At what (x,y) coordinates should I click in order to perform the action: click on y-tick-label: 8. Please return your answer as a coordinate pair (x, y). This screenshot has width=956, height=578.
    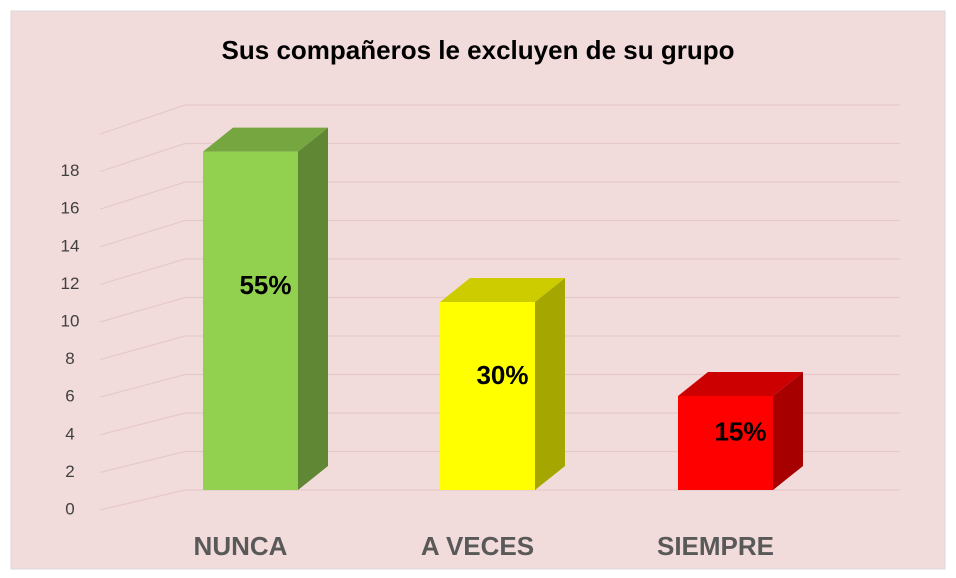
    Looking at the image, I should click on (69, 358).